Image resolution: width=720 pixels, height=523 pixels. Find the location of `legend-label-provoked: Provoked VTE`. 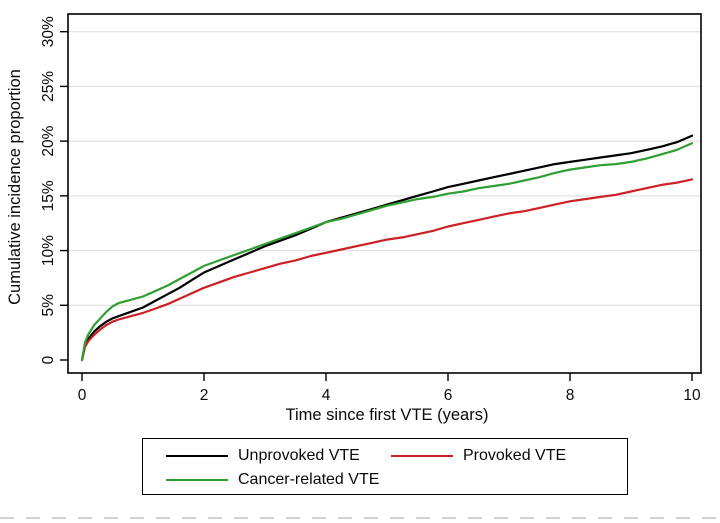

legend-label-provoked: Provoked VTE is located at coordinates (515, 455).